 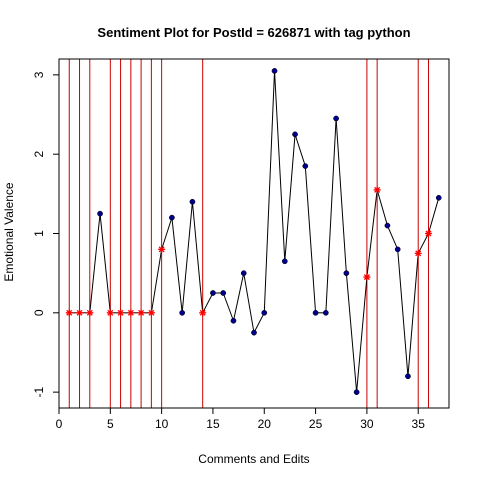 What do you see at coordinates (265, 424) in the screenshot?
I see `x-tick-label: 20` at bounding box center [265, 424].